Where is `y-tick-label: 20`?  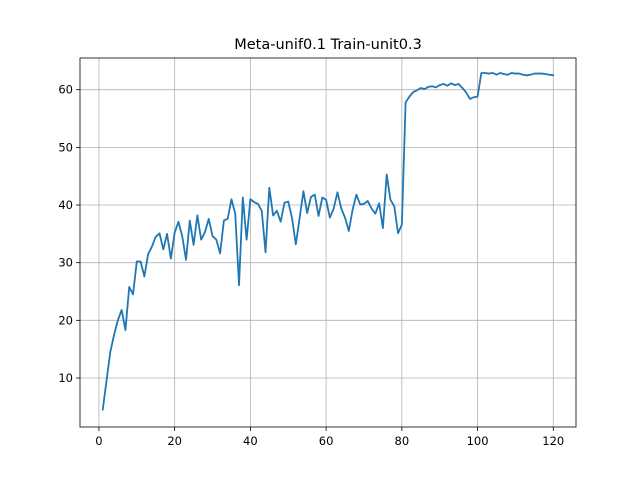
y-tick-label: 20 is located at coordinates (65, 320).